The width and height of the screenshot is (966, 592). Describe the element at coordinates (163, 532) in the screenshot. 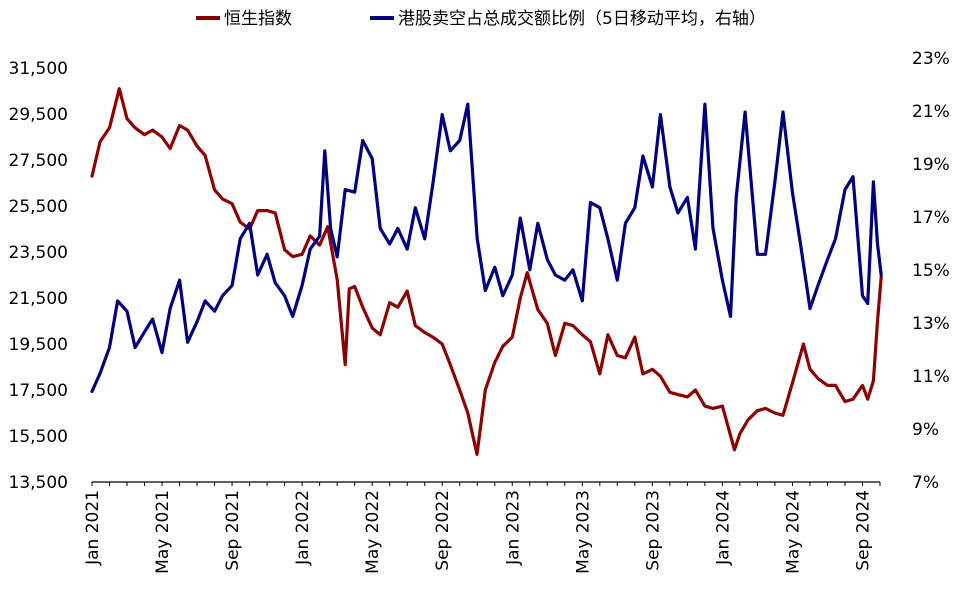

I see `x-tick-label: May 2021` at that location.